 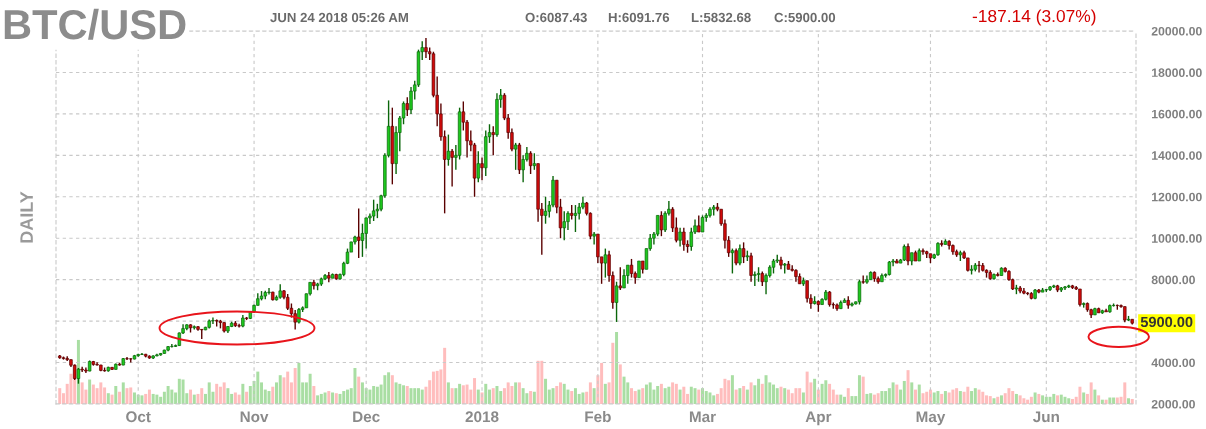 What do you see at coordinates (1034, 17) in the screenshot?
I see `text: -187.14 (3.07%)` at bounding box center [1034, 17].